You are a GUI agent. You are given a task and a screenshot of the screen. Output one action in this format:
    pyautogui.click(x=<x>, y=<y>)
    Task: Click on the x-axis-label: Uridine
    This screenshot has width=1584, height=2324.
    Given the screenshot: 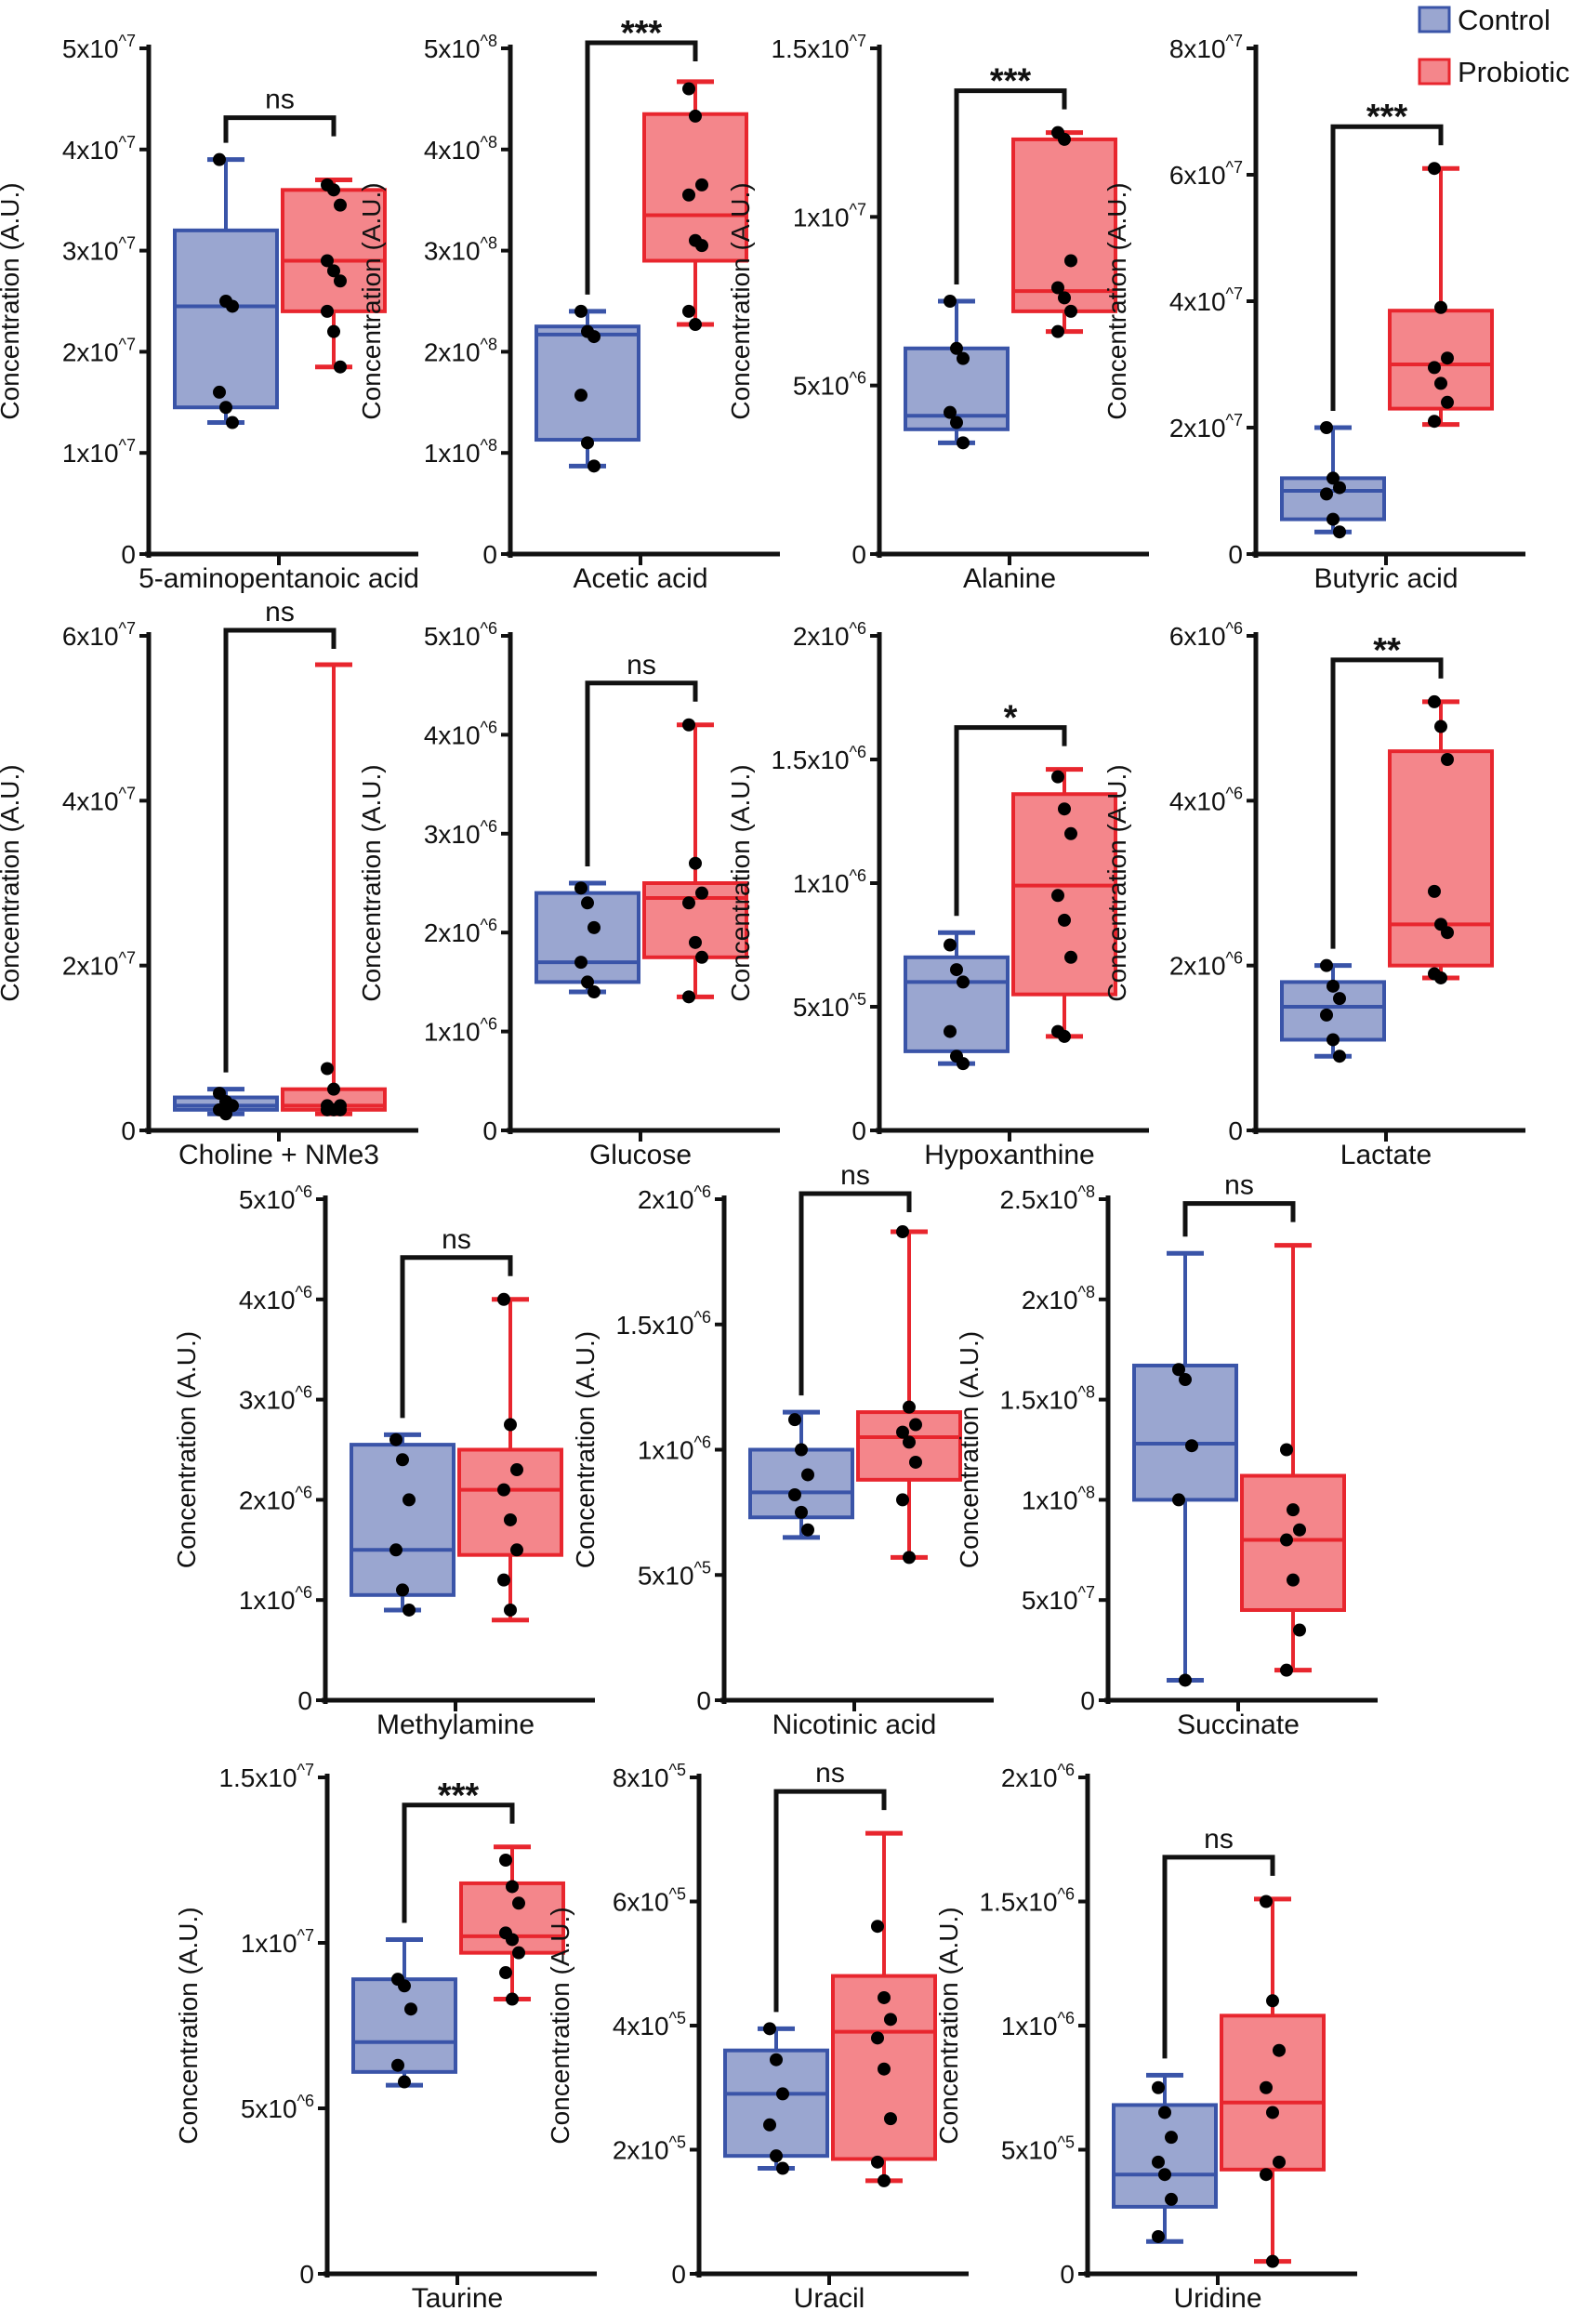 What is the action you would take?
    pyautogui.click(x=1217, y=2298)
    